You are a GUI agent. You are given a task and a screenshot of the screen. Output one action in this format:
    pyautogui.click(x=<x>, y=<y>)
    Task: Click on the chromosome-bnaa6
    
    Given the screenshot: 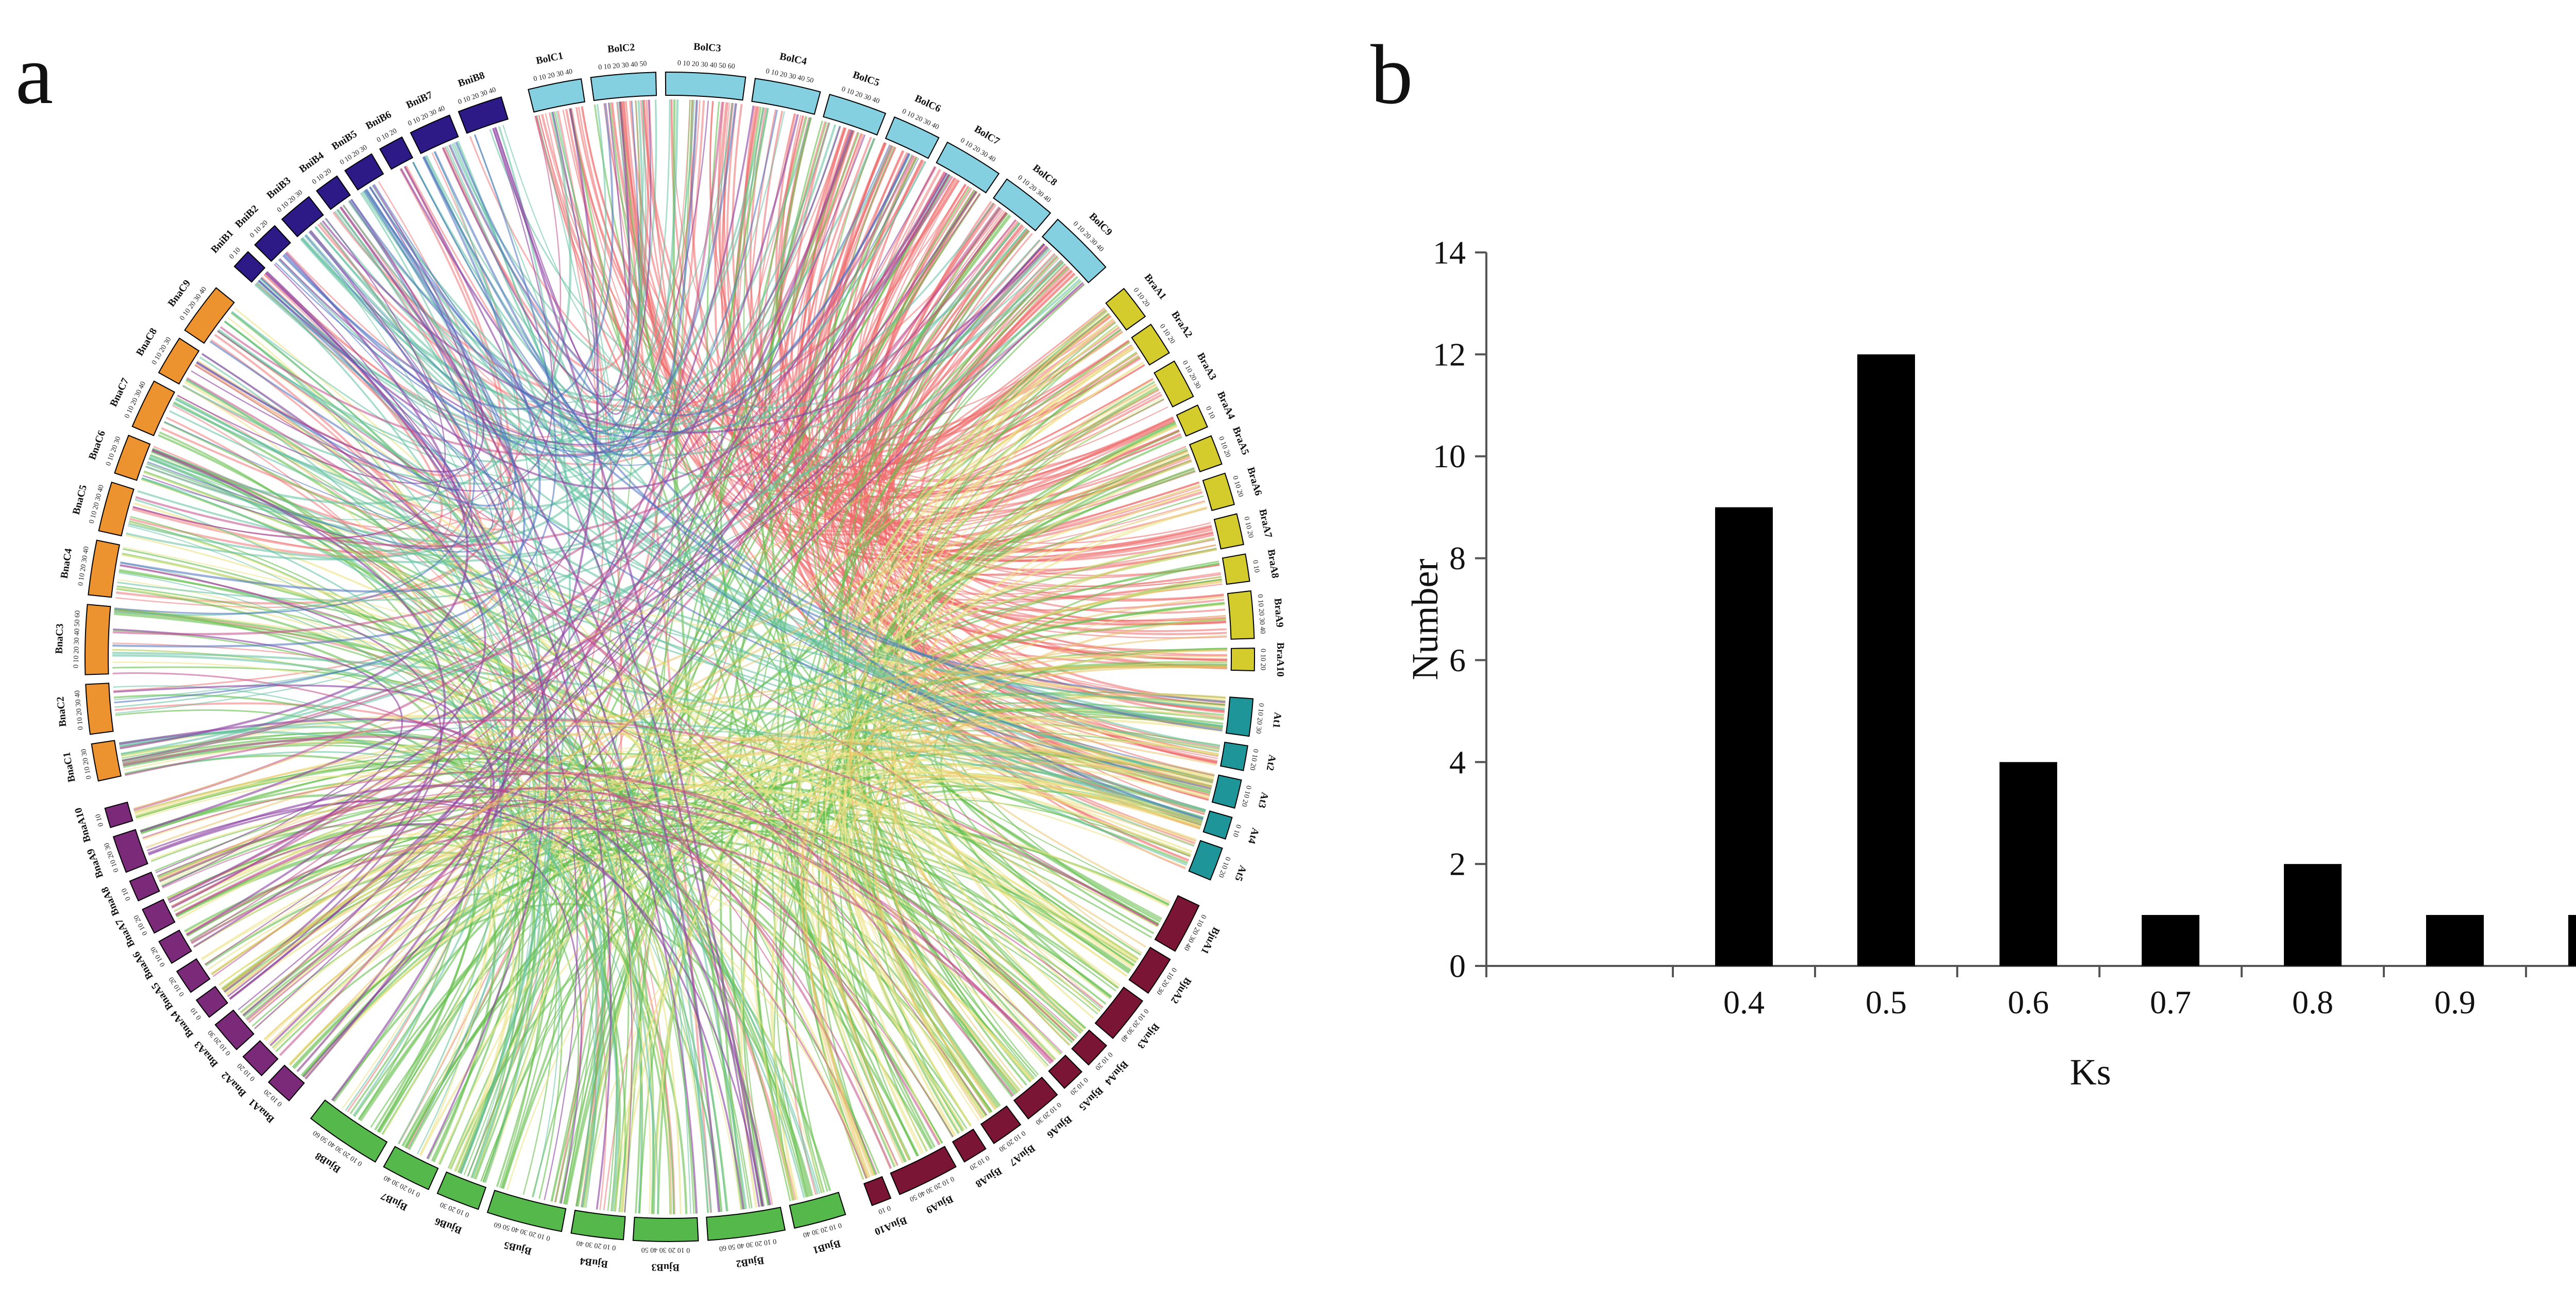 What is the action you would take?
    pyautogui.click(x=175, y=947)
    